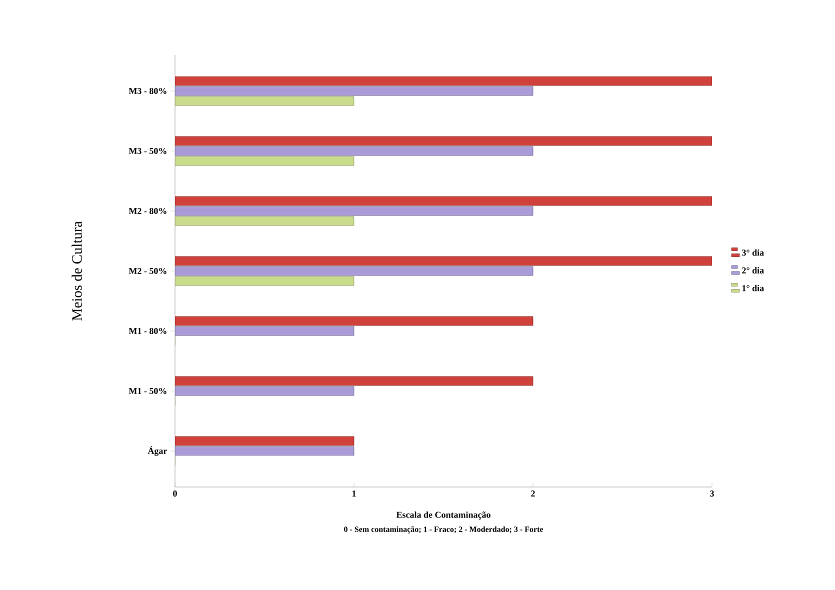 This screenshot has height=590, width=835. I want to click on y-tick-label: M3 - 50%, so click(147, 151).